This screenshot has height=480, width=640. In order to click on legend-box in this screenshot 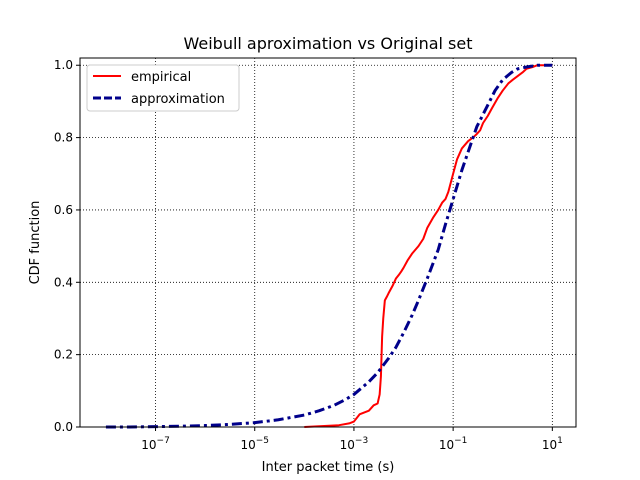, I will do `click(163, 88)`.